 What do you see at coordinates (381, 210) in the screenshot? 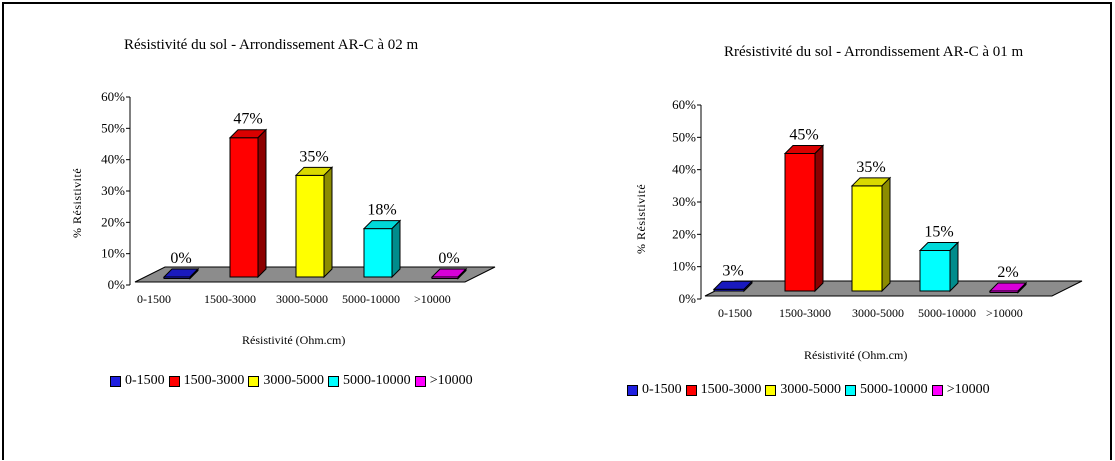
I see `data-label: 18%` at bounding box center [381, 210].